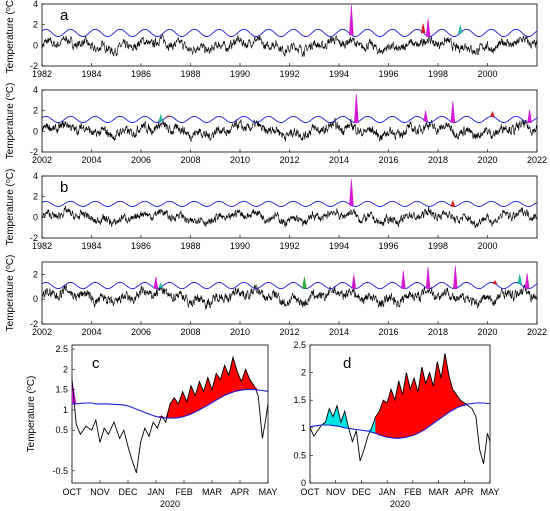 This screenshot has width=550, height=511. I want to click on x-tick-label: 1986, so click(141, 74).